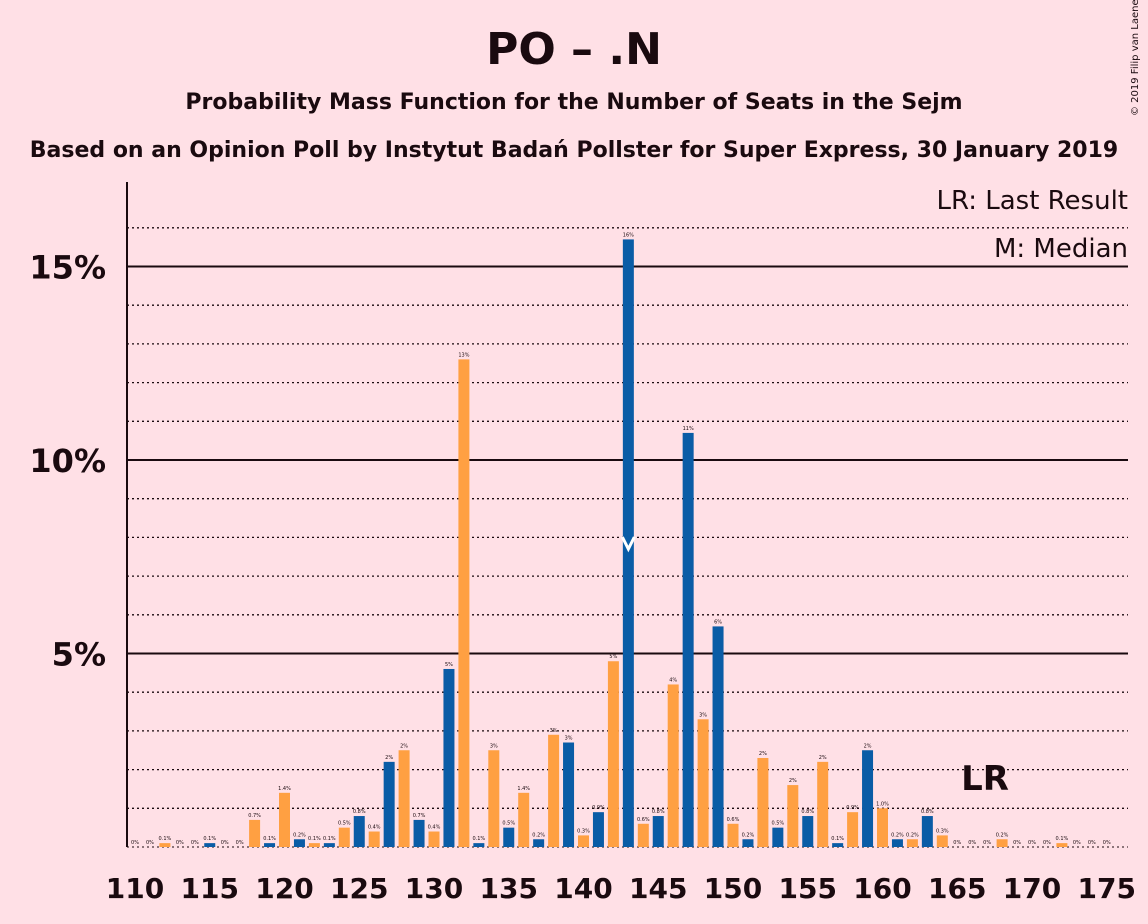  Describe the element at coordinates (463, 355) in the screenshot. I see `data-label: 13%` at that location.